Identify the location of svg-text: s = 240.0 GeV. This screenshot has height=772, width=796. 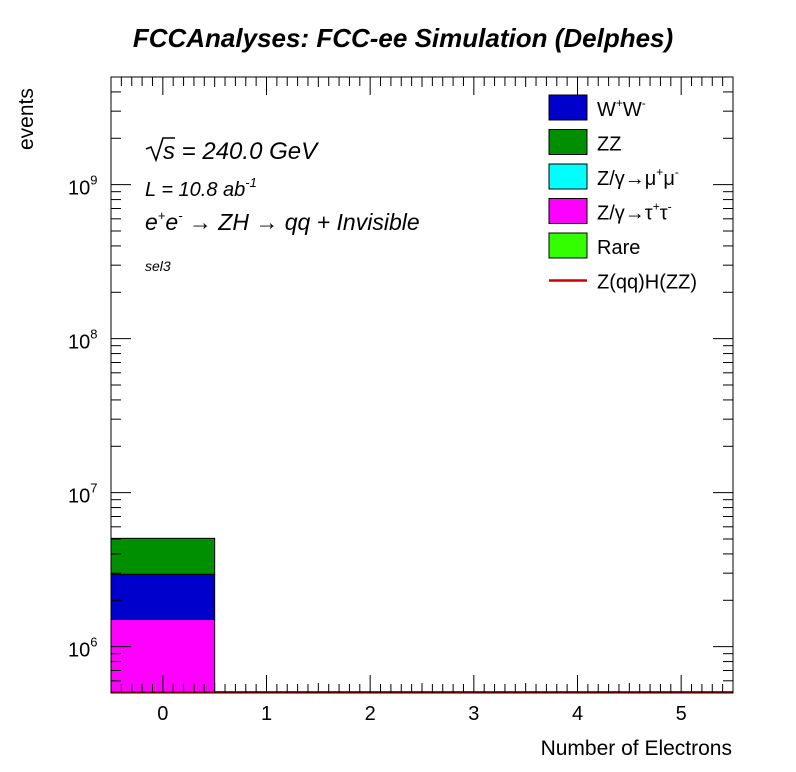
(241, 151).